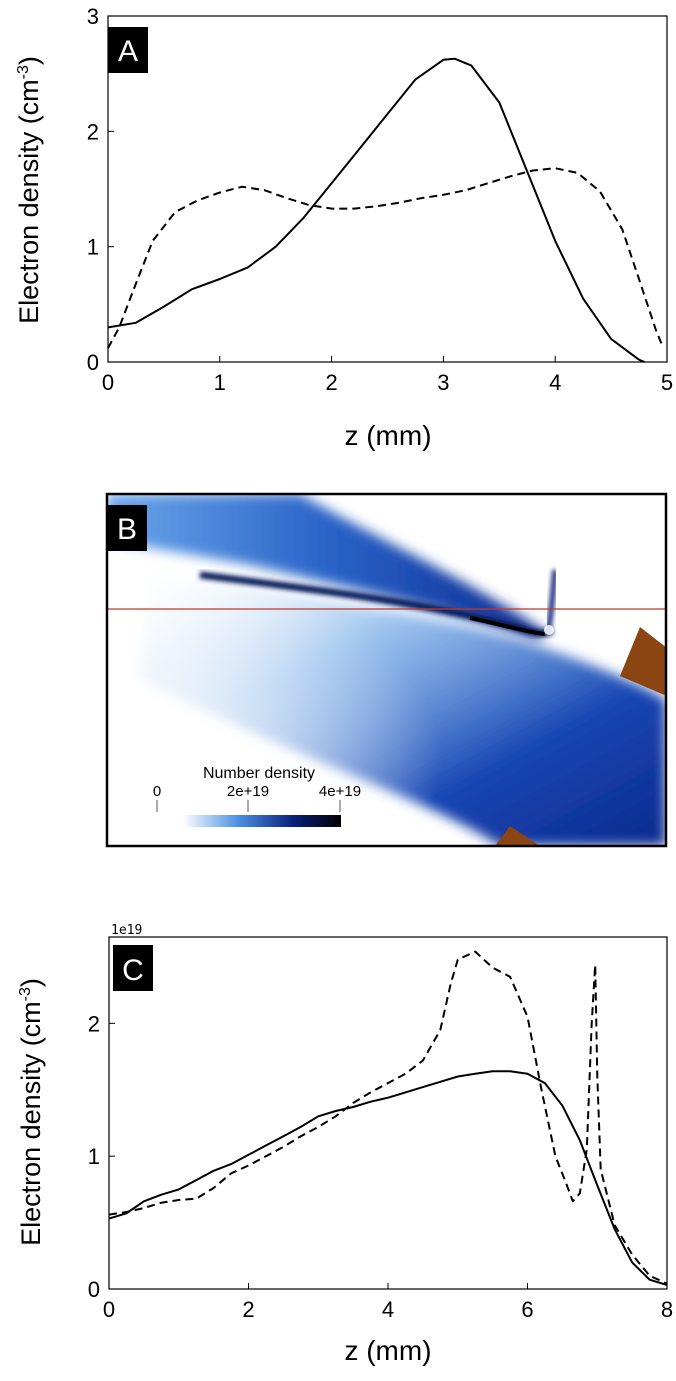 The image size is (676, 1381). I want to click on nozzle-bottom, so click(517, 836).